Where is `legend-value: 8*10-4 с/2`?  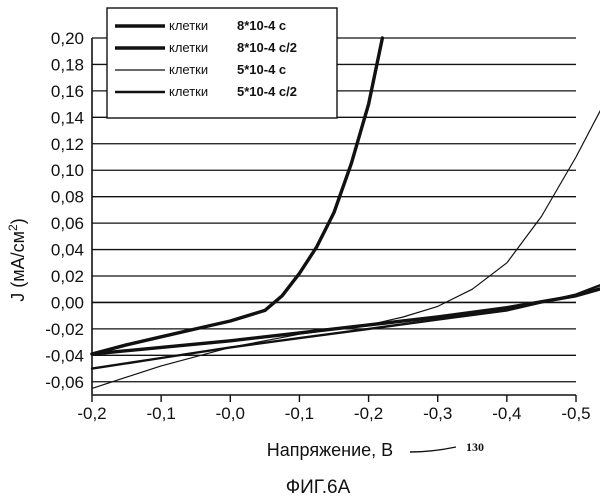 legend-value: 8*10-4 с/2 is located at coordinates (267, 47).